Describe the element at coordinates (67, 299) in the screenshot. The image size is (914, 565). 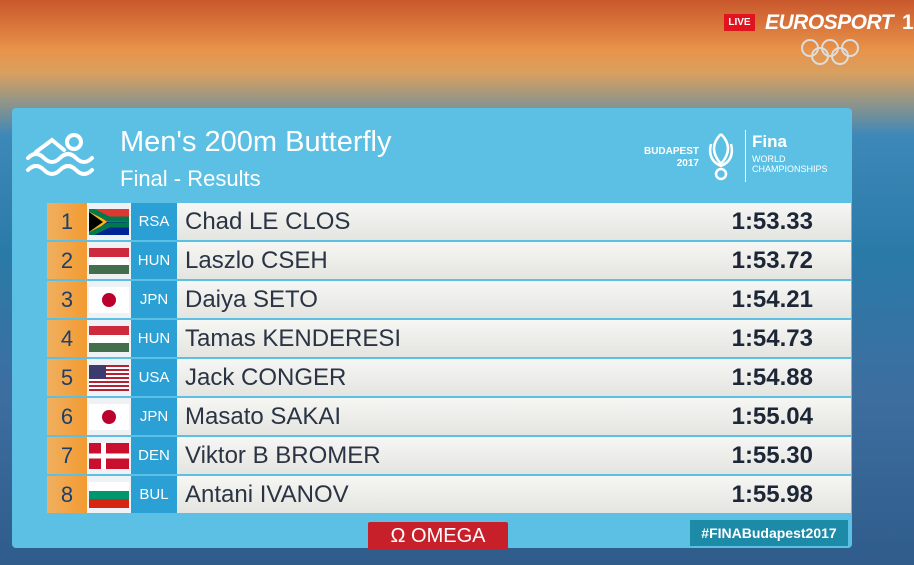
I see `rank: 3` at that location.